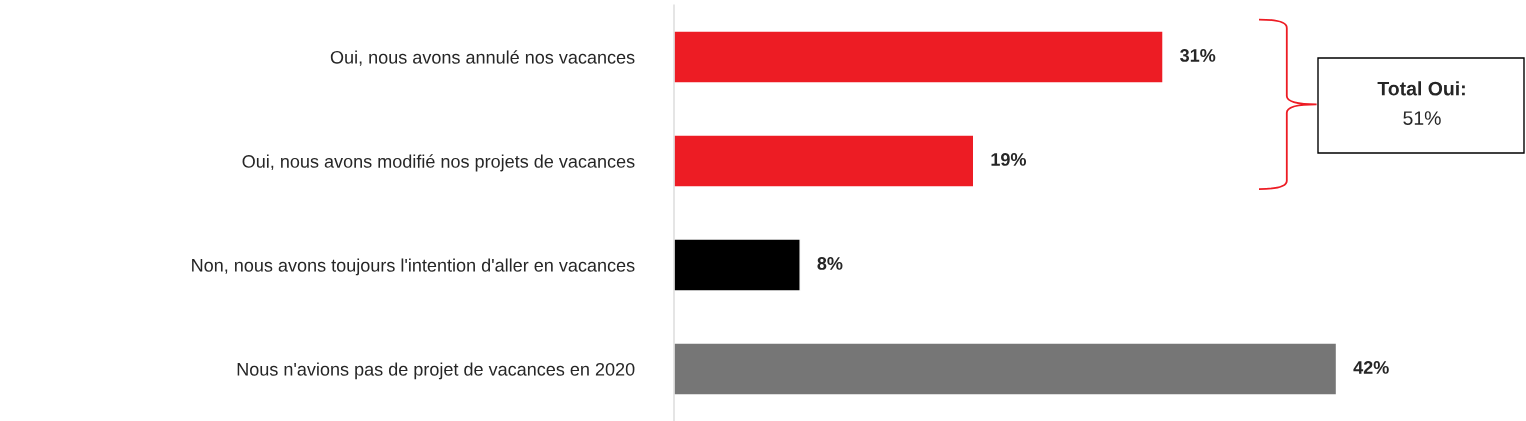 This screenshot has width=1526, height=421. What do you see at coordinates (436, 371) in the screenshot?
I see `y-tick-label: Nous n'avions pas de projet de vacances en 2020` at bounding box center [436, 371].